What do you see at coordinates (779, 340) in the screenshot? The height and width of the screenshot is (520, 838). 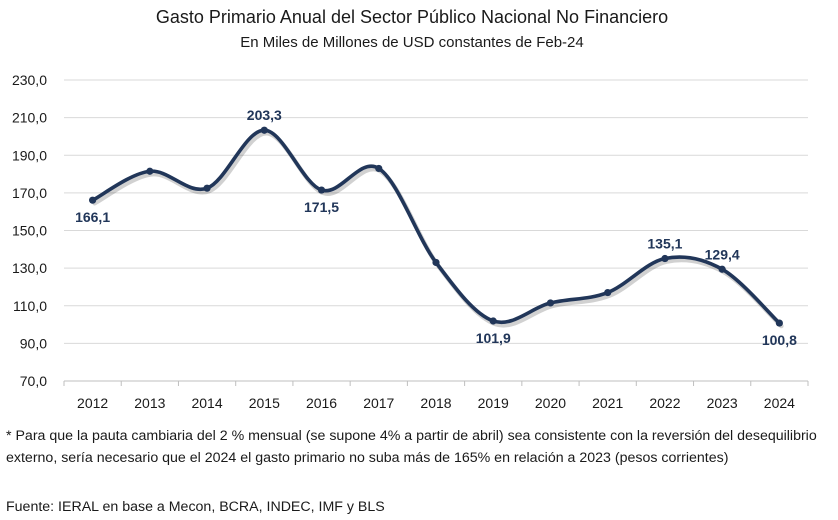 I see `data-label: 100,8` at bounding box center [779, 340].